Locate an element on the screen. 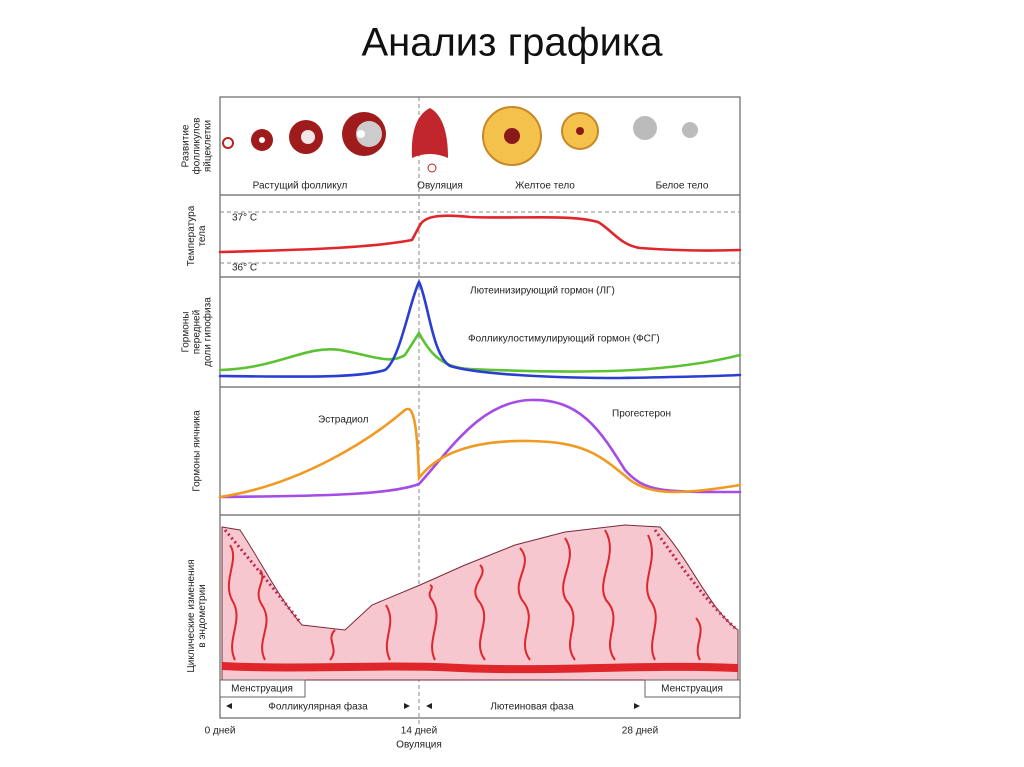 This screenshot has width=1024, height=767. phase-label: Лютеиновая фаза is located at coordinates (532, 707).